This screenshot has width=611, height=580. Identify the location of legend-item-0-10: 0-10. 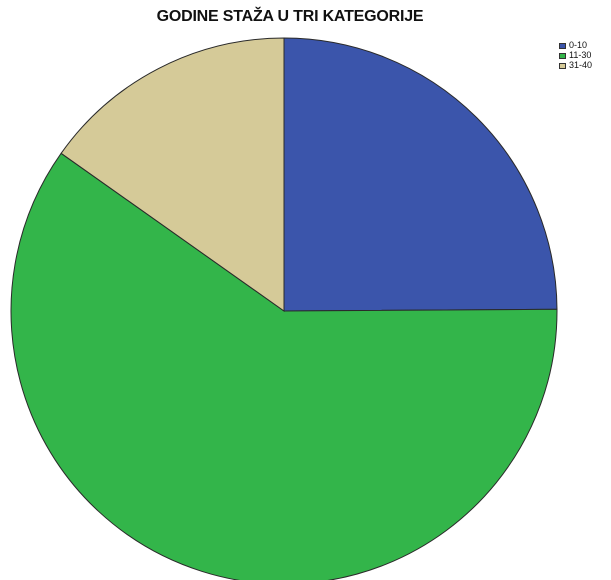
(575, 45).